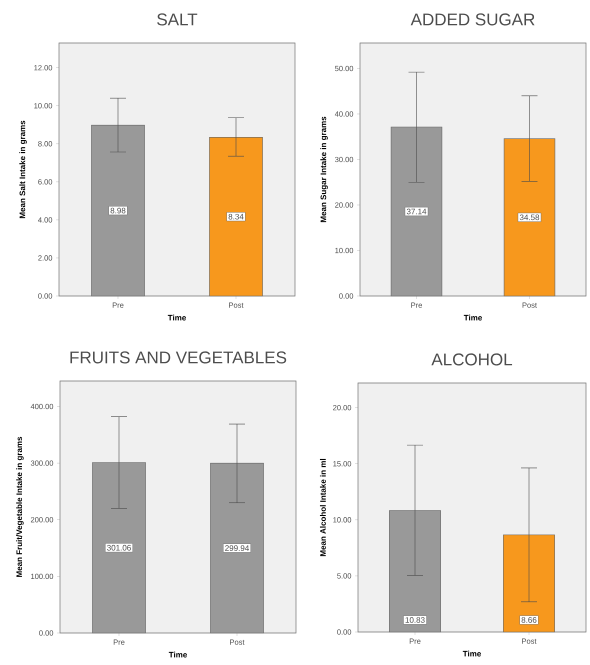 The width and height of the screenshot is (590, 665). Describe the element at coordinates (177, 19) in the screenshot. I see `chart-title: SALT` at that location.